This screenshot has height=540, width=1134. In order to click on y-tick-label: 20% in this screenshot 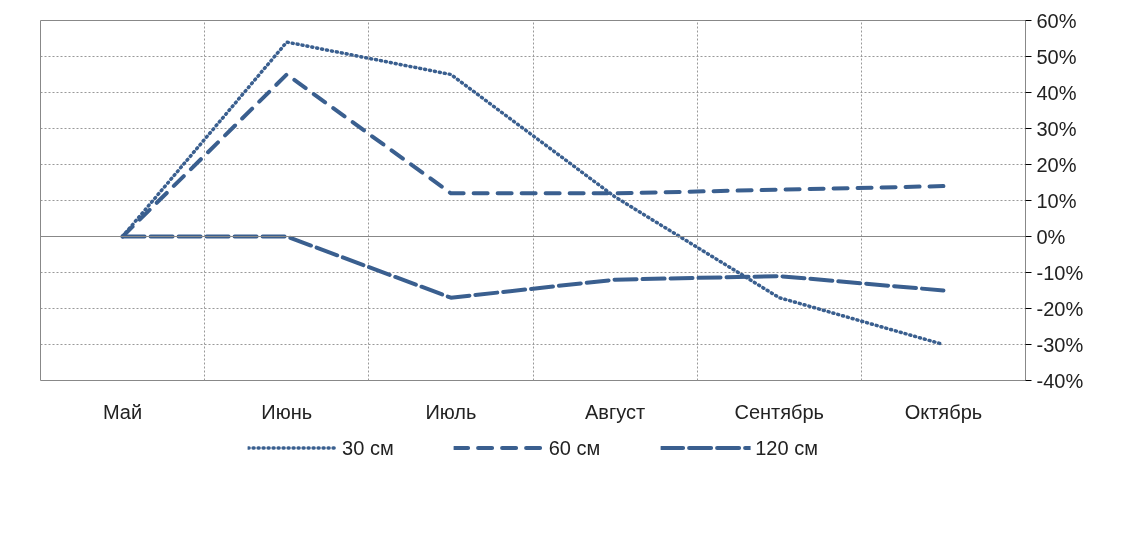, I will do `click(1056, 164)`.